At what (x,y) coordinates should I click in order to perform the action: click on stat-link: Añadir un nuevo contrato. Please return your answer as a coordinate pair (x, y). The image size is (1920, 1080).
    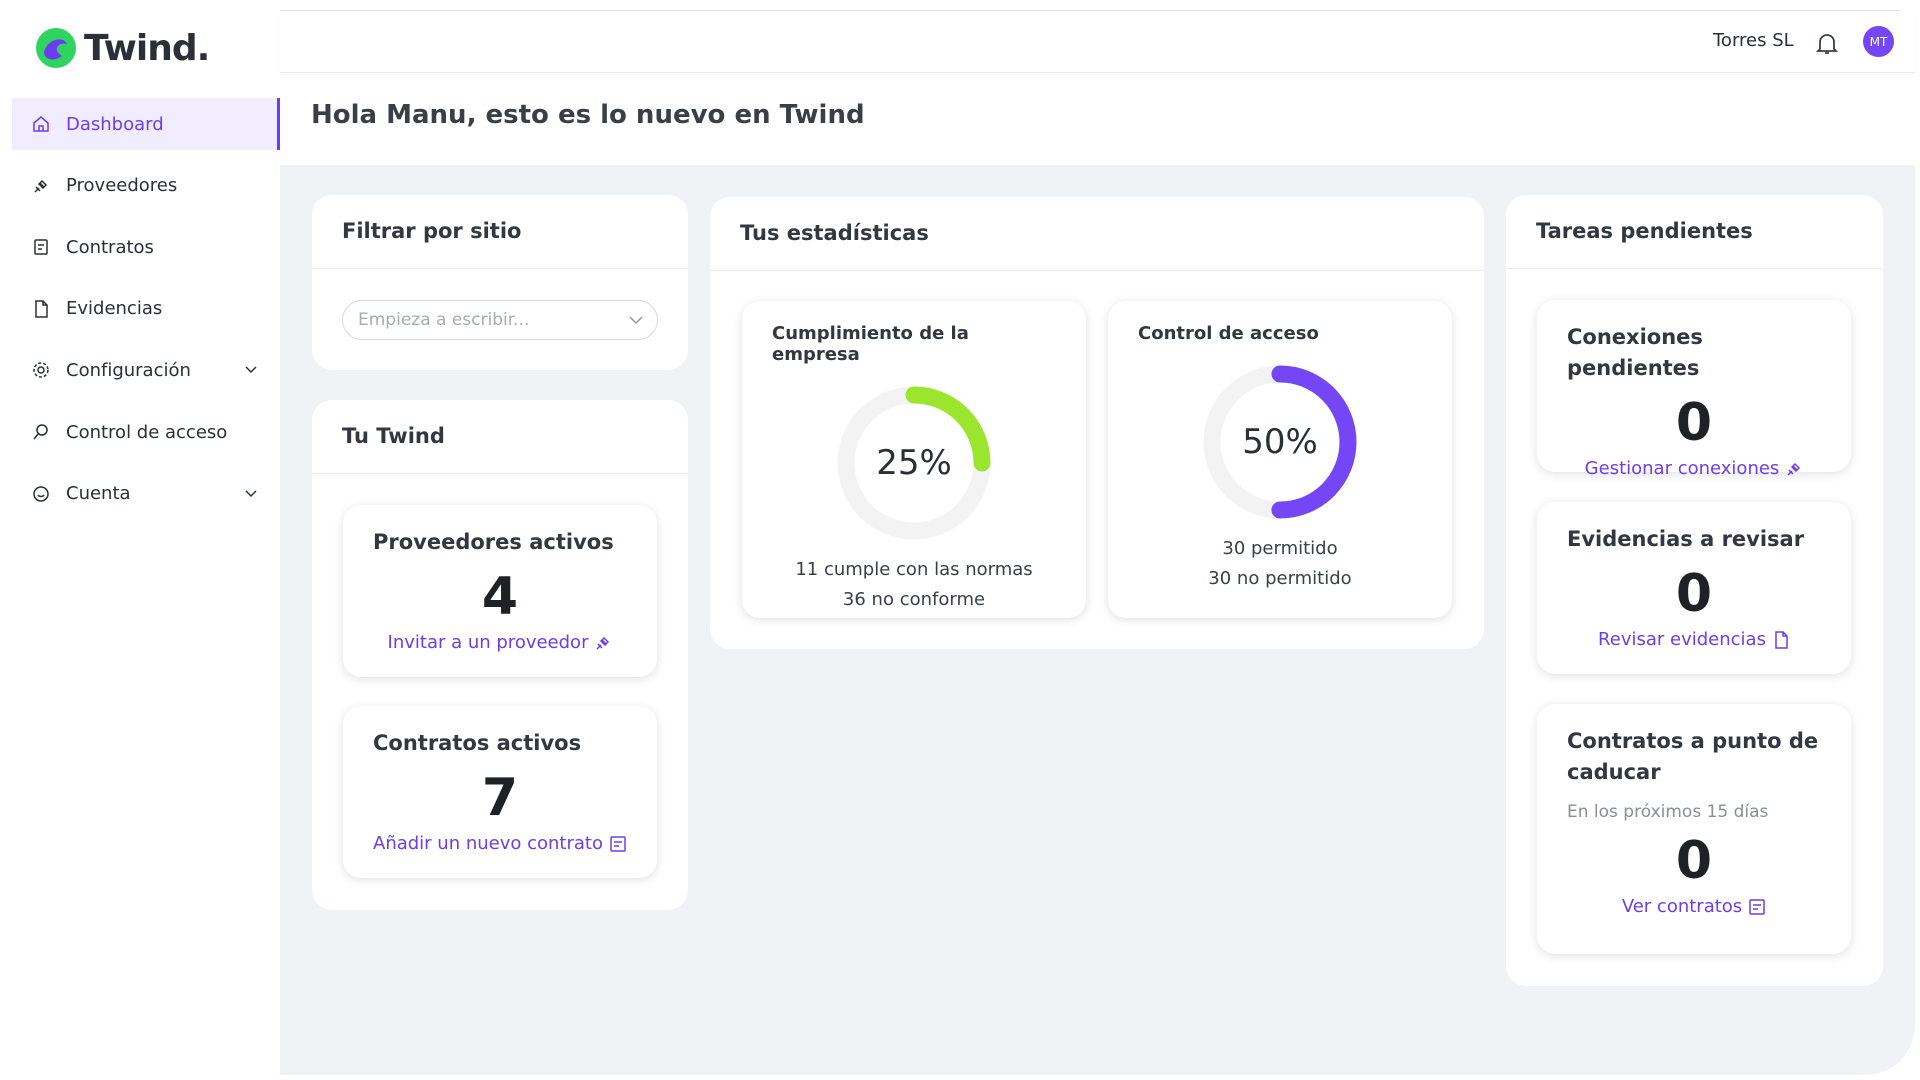
    Looking at the image, I should click on (500, 843).